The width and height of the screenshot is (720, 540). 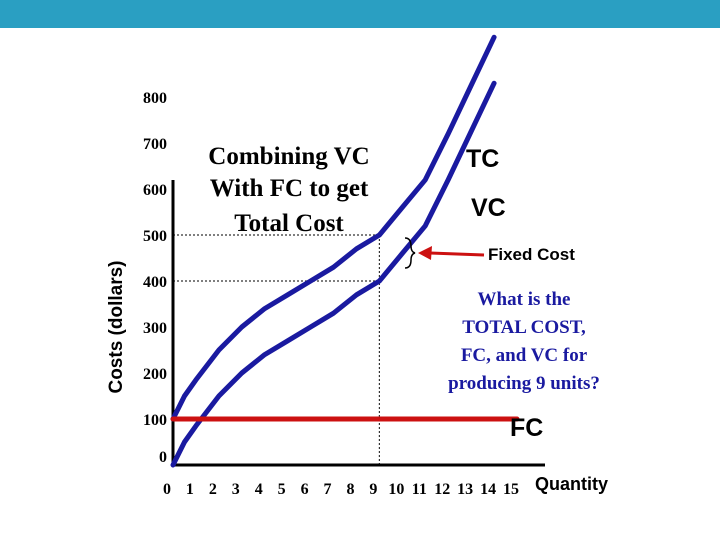 I want to click on question-line-3: FC, and VC for, so click(x=524, y=355).